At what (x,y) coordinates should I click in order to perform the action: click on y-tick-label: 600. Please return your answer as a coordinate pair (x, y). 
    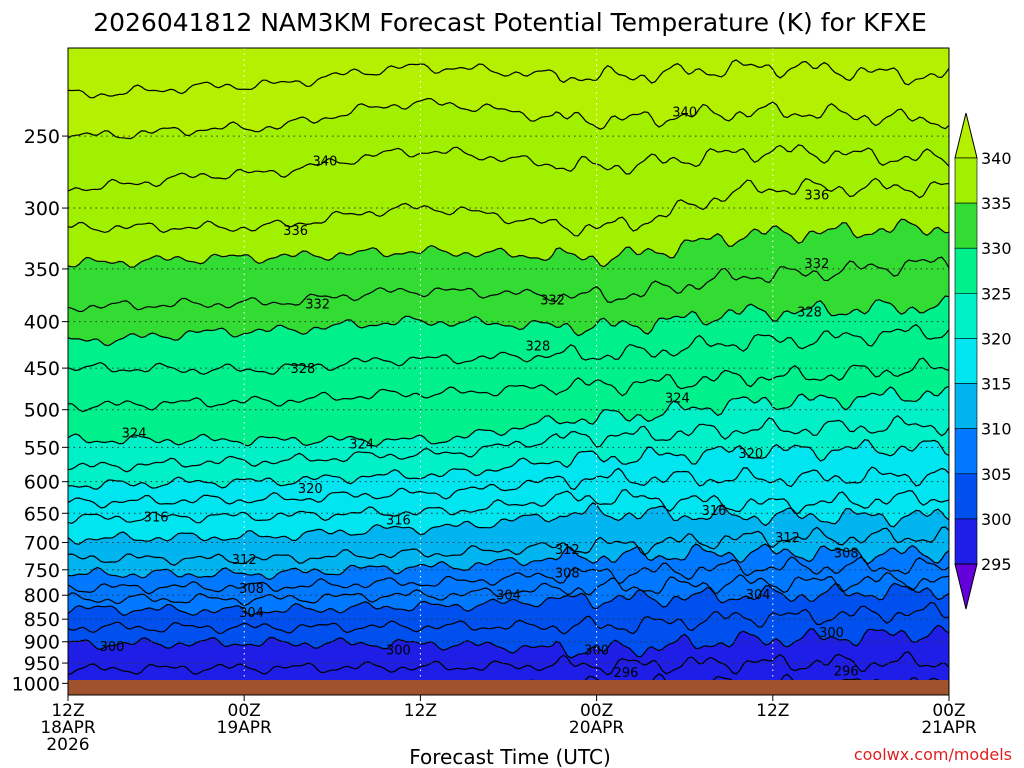
    Looking at the image, I should click on (42, 483).